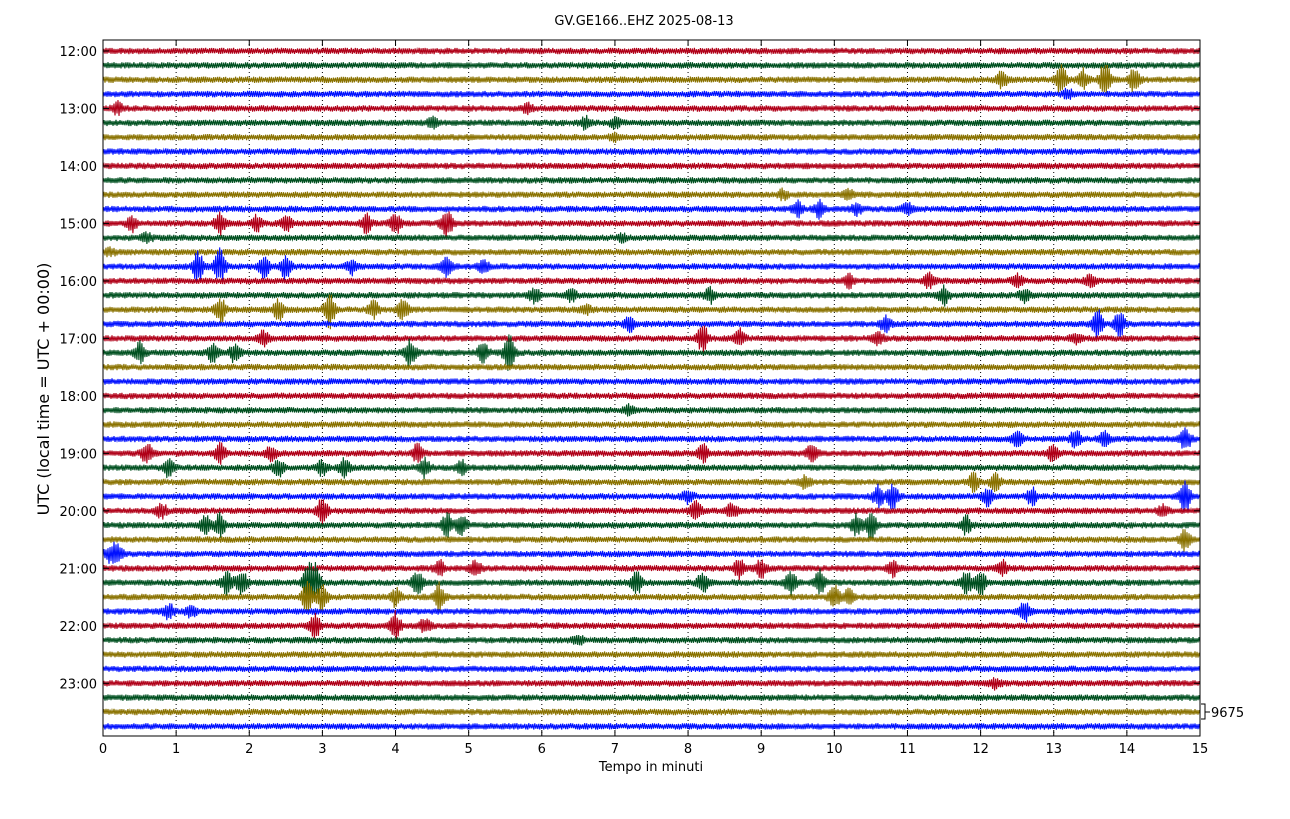 This screenshot has height=819, width=1290. Describe the element at coordinates (761, 749) in the screenshot. I see `x-tick-label: 9` at that location.